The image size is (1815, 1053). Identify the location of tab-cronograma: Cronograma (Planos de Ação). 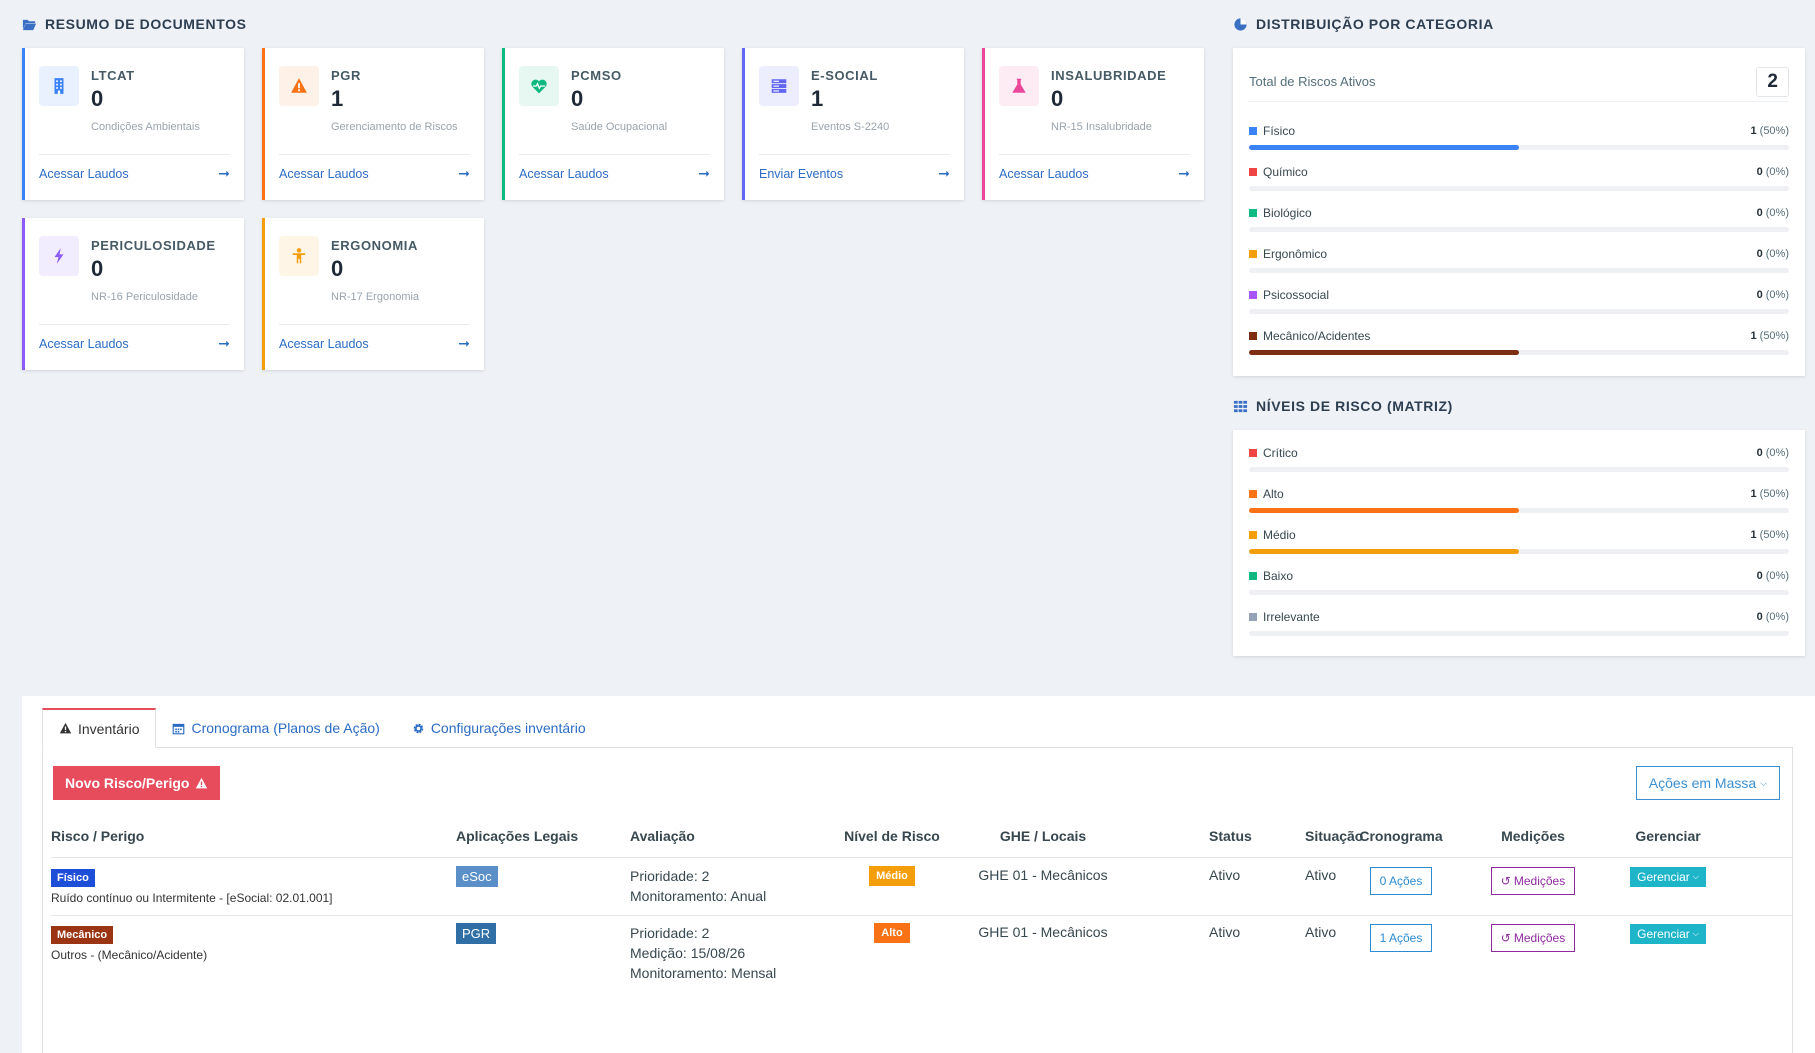
(275, 728).